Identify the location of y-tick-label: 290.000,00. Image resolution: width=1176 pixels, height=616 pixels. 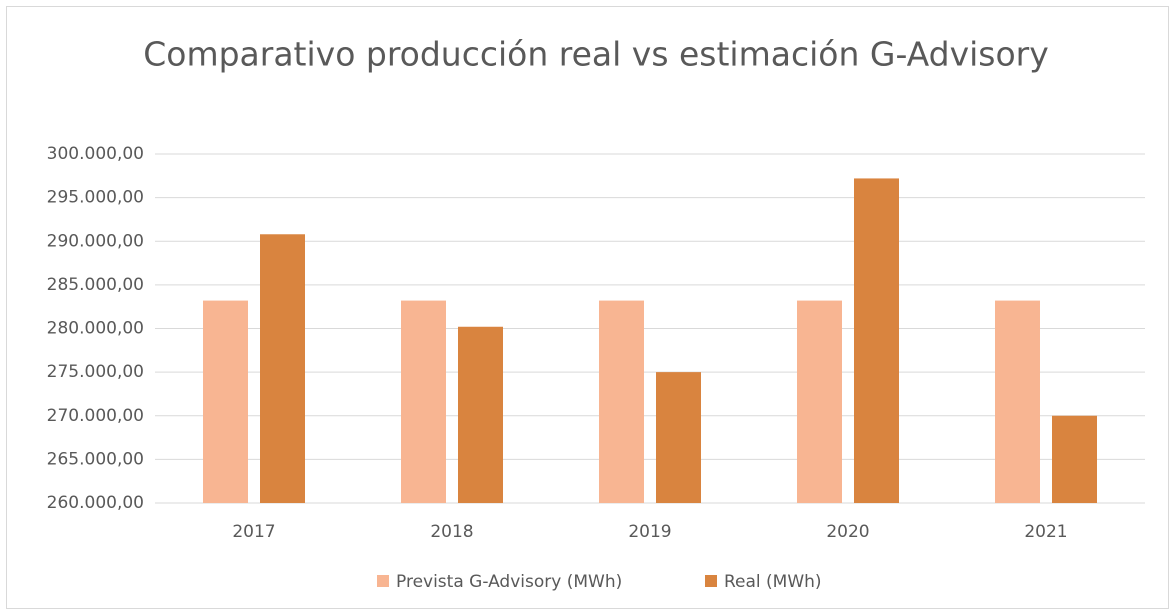
(95, 241).